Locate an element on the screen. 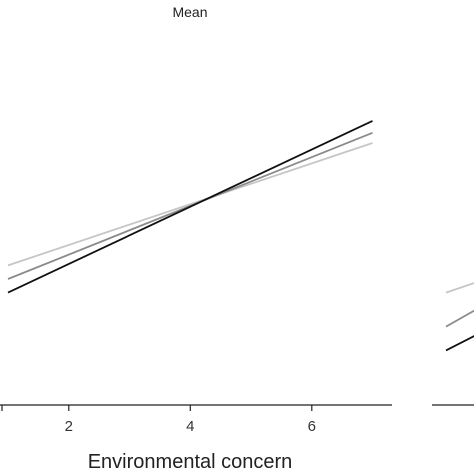 The width and height of the screenshot is (474, 474). x-axis-title: Environmental concern is located at coordinates (190, 462).